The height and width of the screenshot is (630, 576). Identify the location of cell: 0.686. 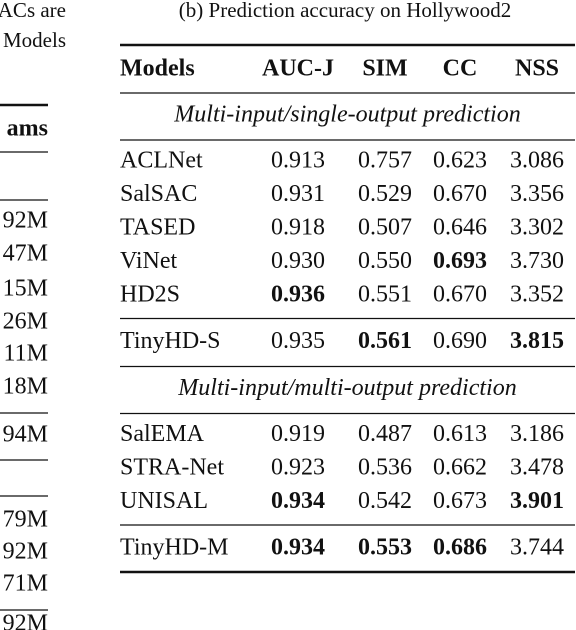
(460, 548).